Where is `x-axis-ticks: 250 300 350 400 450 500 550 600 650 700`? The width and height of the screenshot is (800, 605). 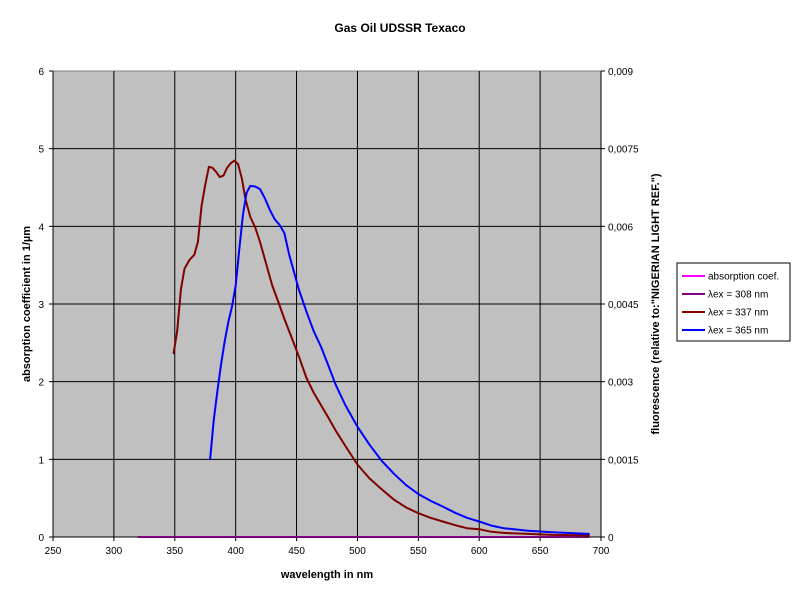
x-axis-ticks: 250 300 350 400 450 500 550 600 650 700 is located at coordinates (327, 546).